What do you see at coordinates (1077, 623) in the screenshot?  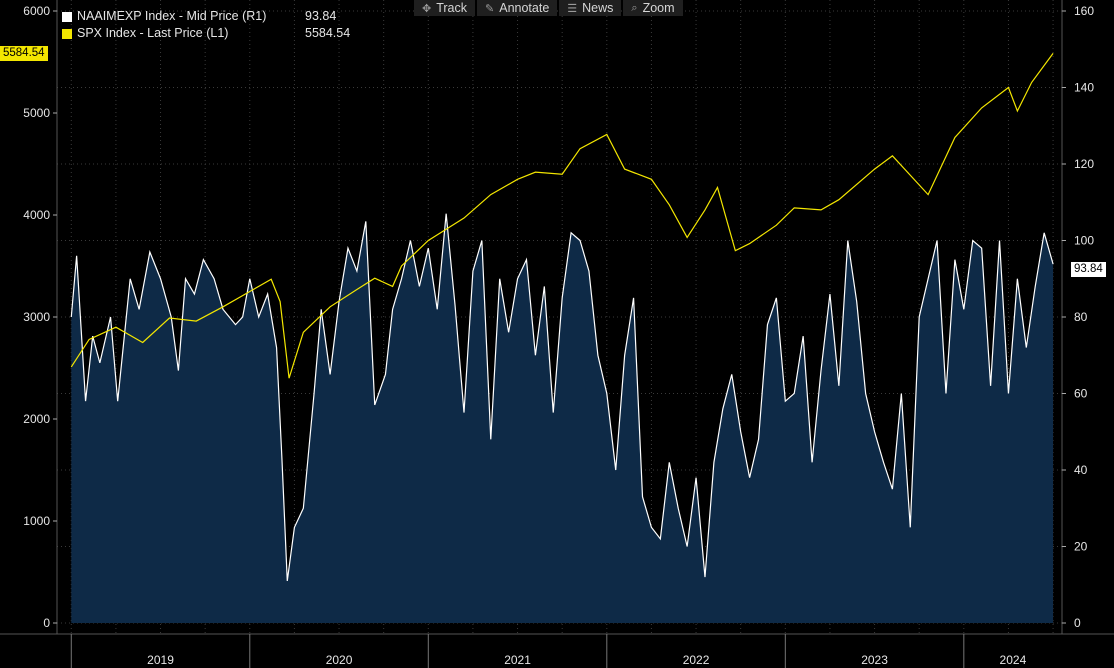 I see `right-tick-label: 0` at bounding box center [1077, 623].